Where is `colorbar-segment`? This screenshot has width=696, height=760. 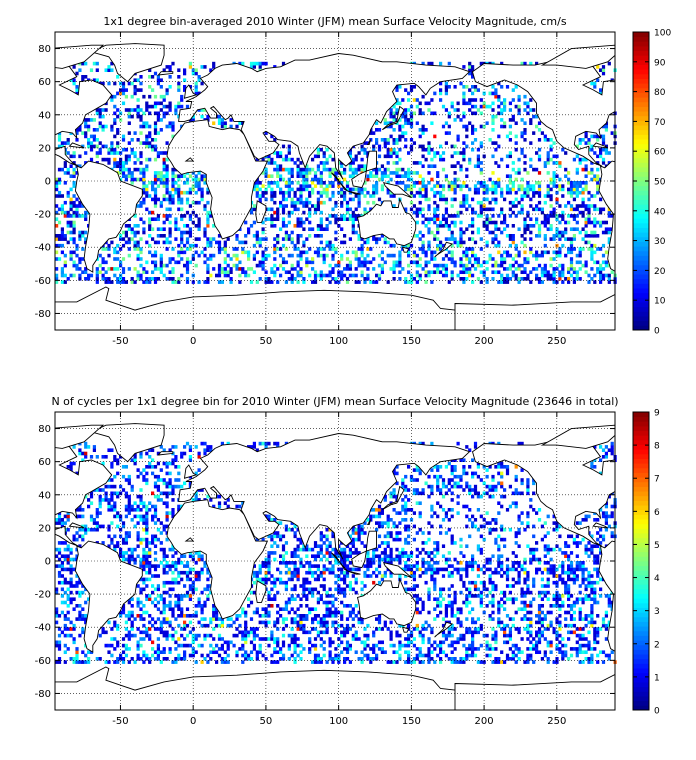
colorbar-segment is located at coordinates (641, 239).